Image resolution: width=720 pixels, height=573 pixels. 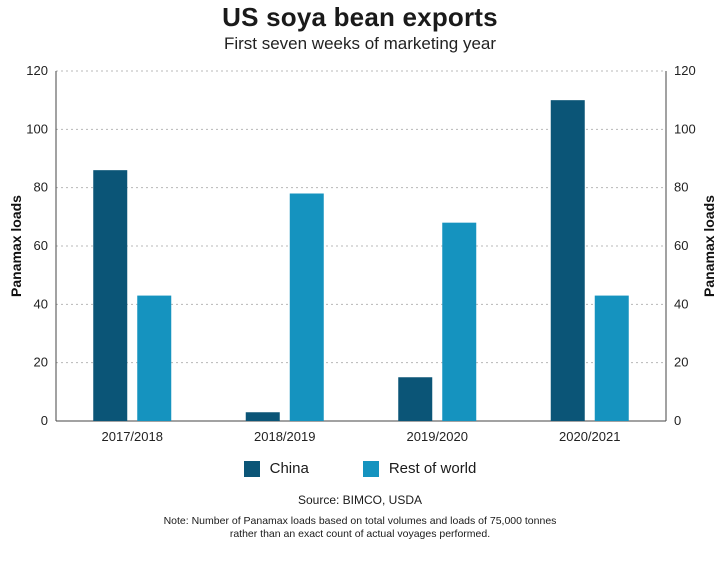 What do you see at coordinates (681, 362) in the screenshot?
I see `y-tick-label-right: 20` at bounding box center [681, 362].